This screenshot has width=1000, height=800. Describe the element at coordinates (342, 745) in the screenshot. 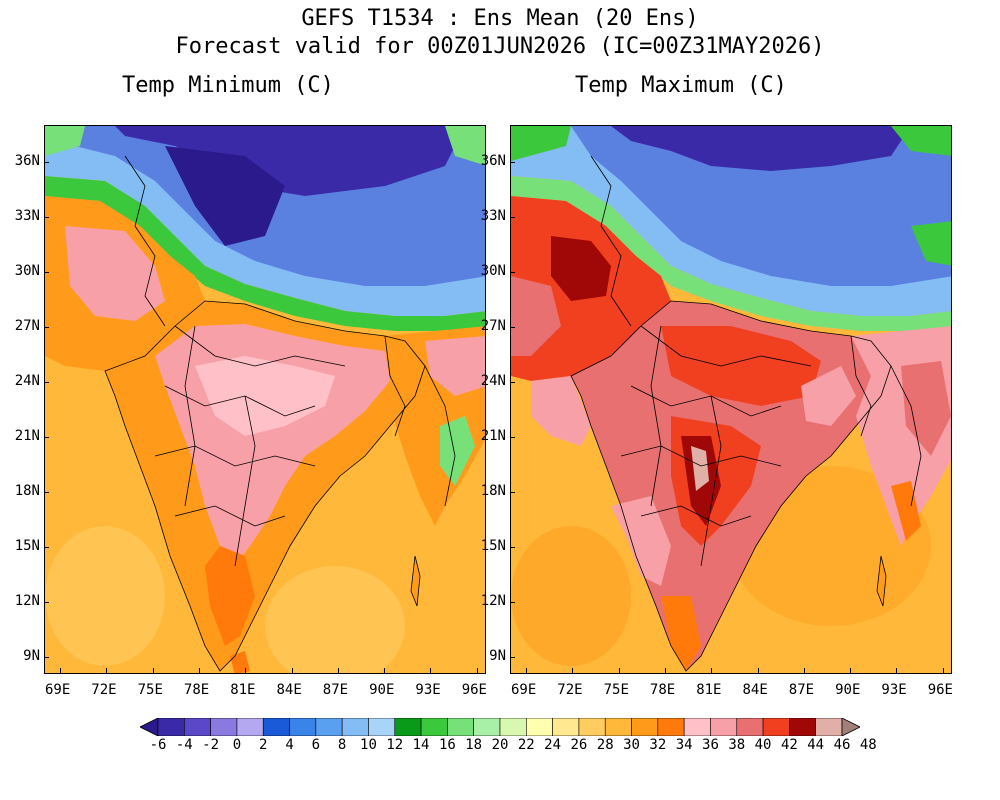

I see `colorbar-label: 8` at that location.